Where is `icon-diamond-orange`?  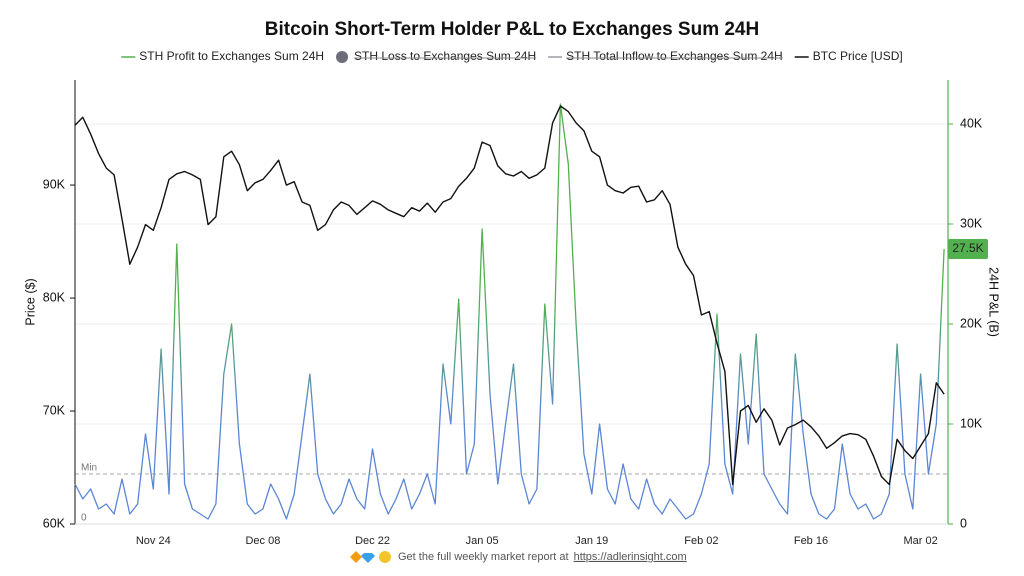 icon-diamond-orange is located at coordinates (356, 557).